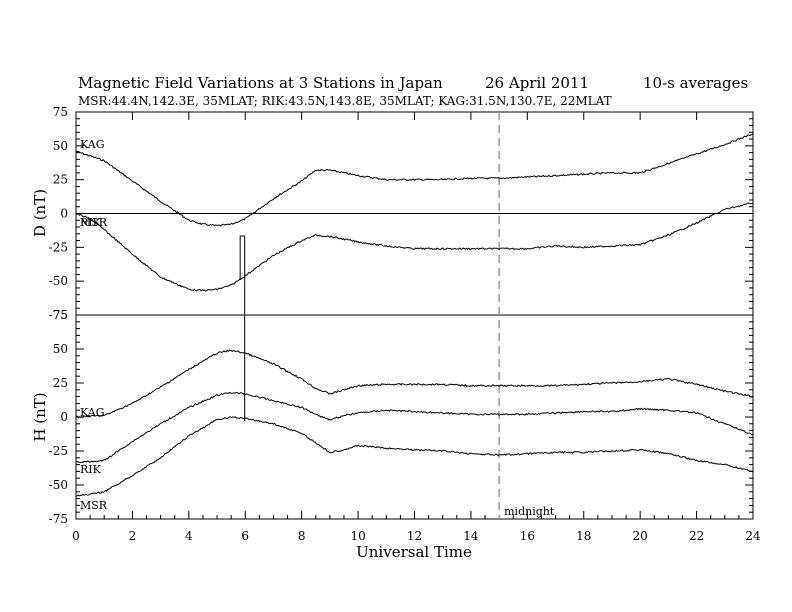 The height and width of the screenshot is (612, 792). Describe the element at coordinates (92, 412) in the screenshot. I see `station-label-h-kag: KAG` at that location.